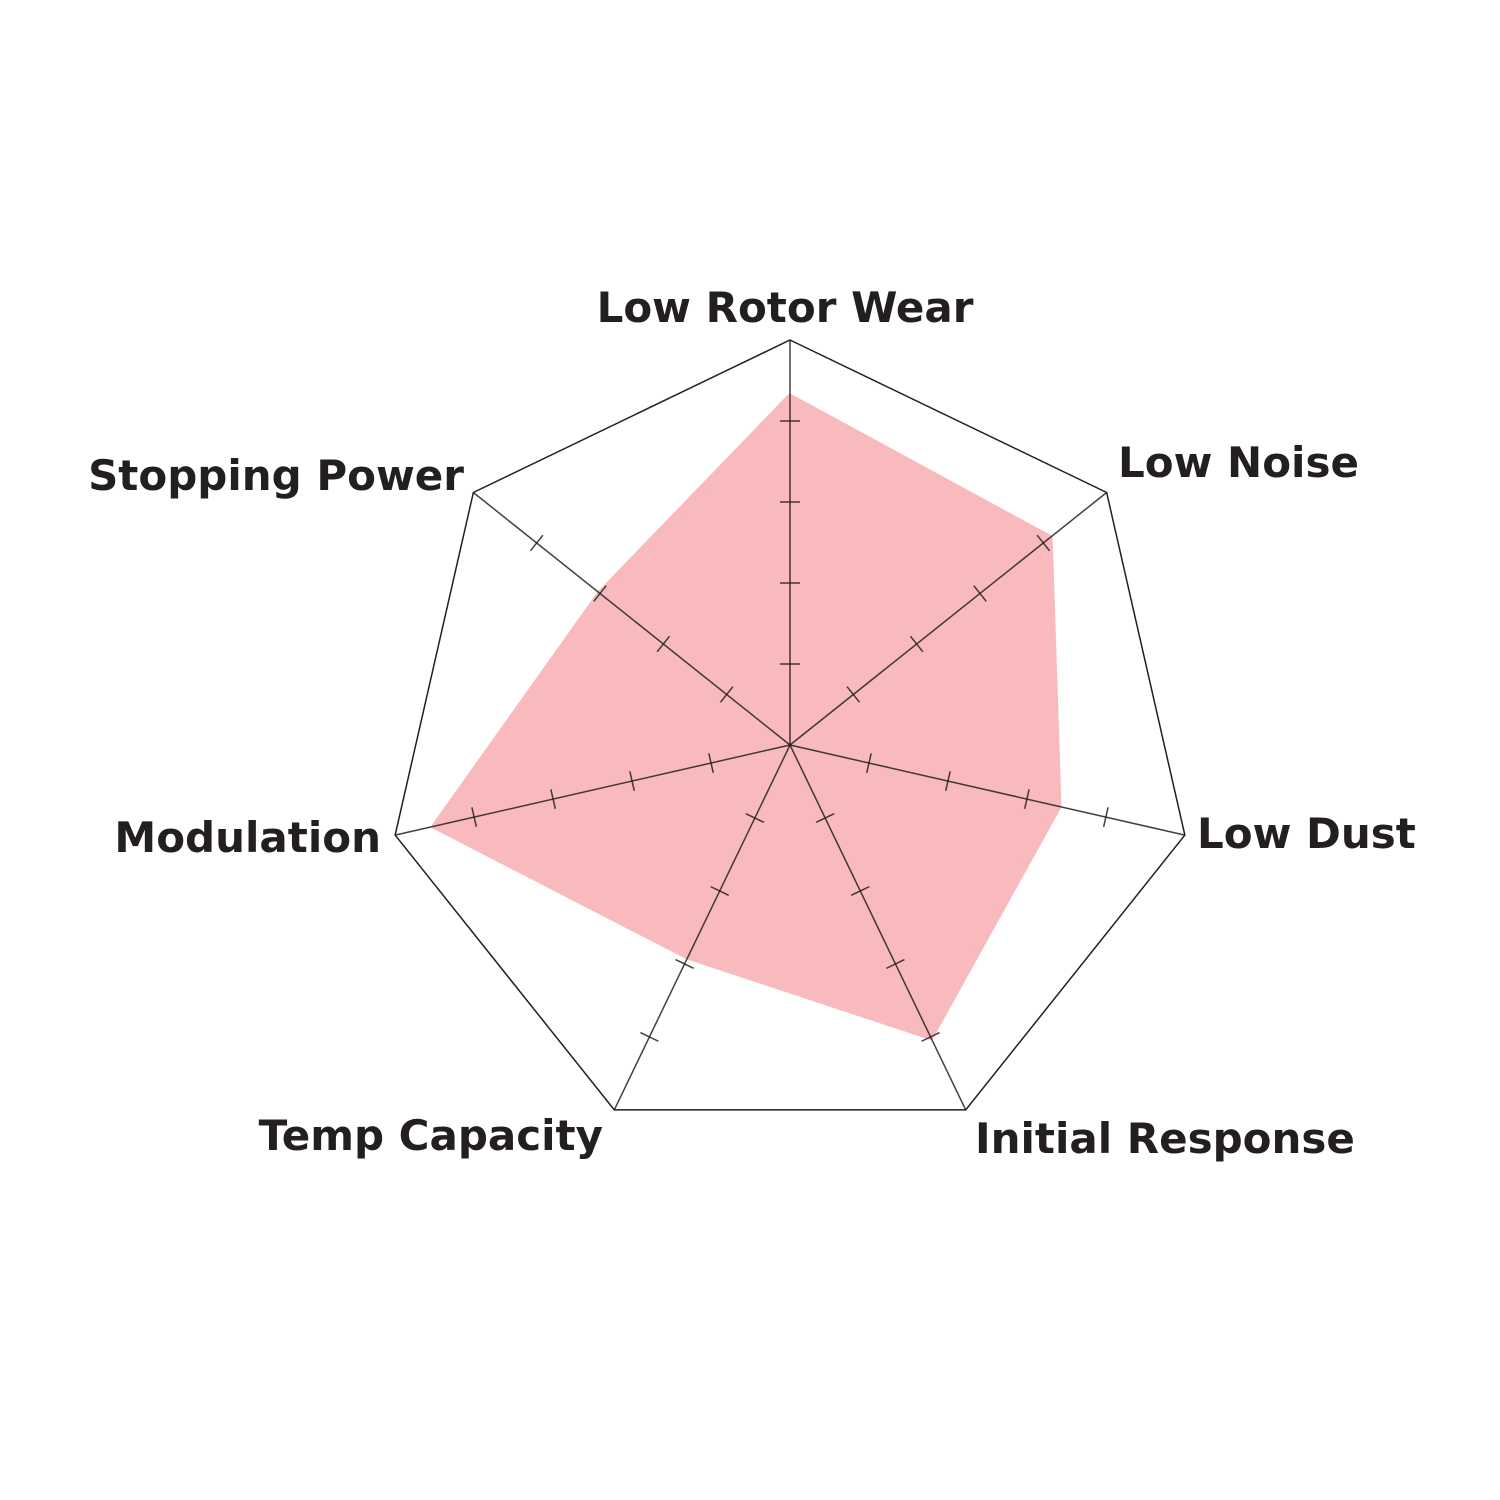  I want to click on axis-label: Stopping Power, so click(276, 475).